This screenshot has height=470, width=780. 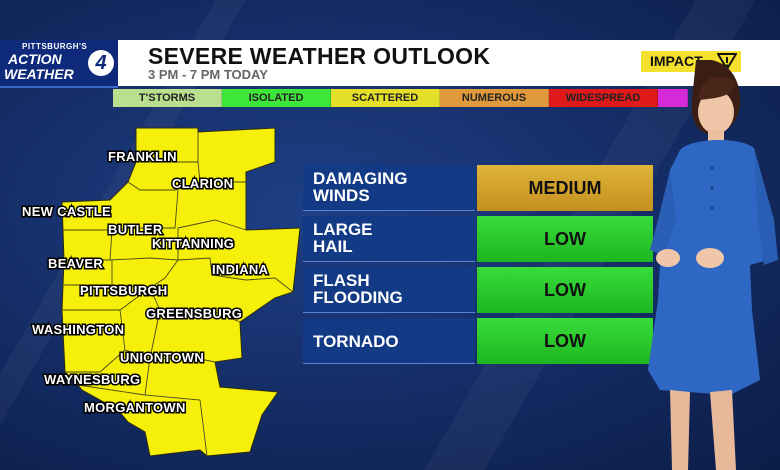 What do you see at coordinates (135, 407) in the screenshot?
I see `county-label: MORGANTOWN` at bounding box center [135, 407].